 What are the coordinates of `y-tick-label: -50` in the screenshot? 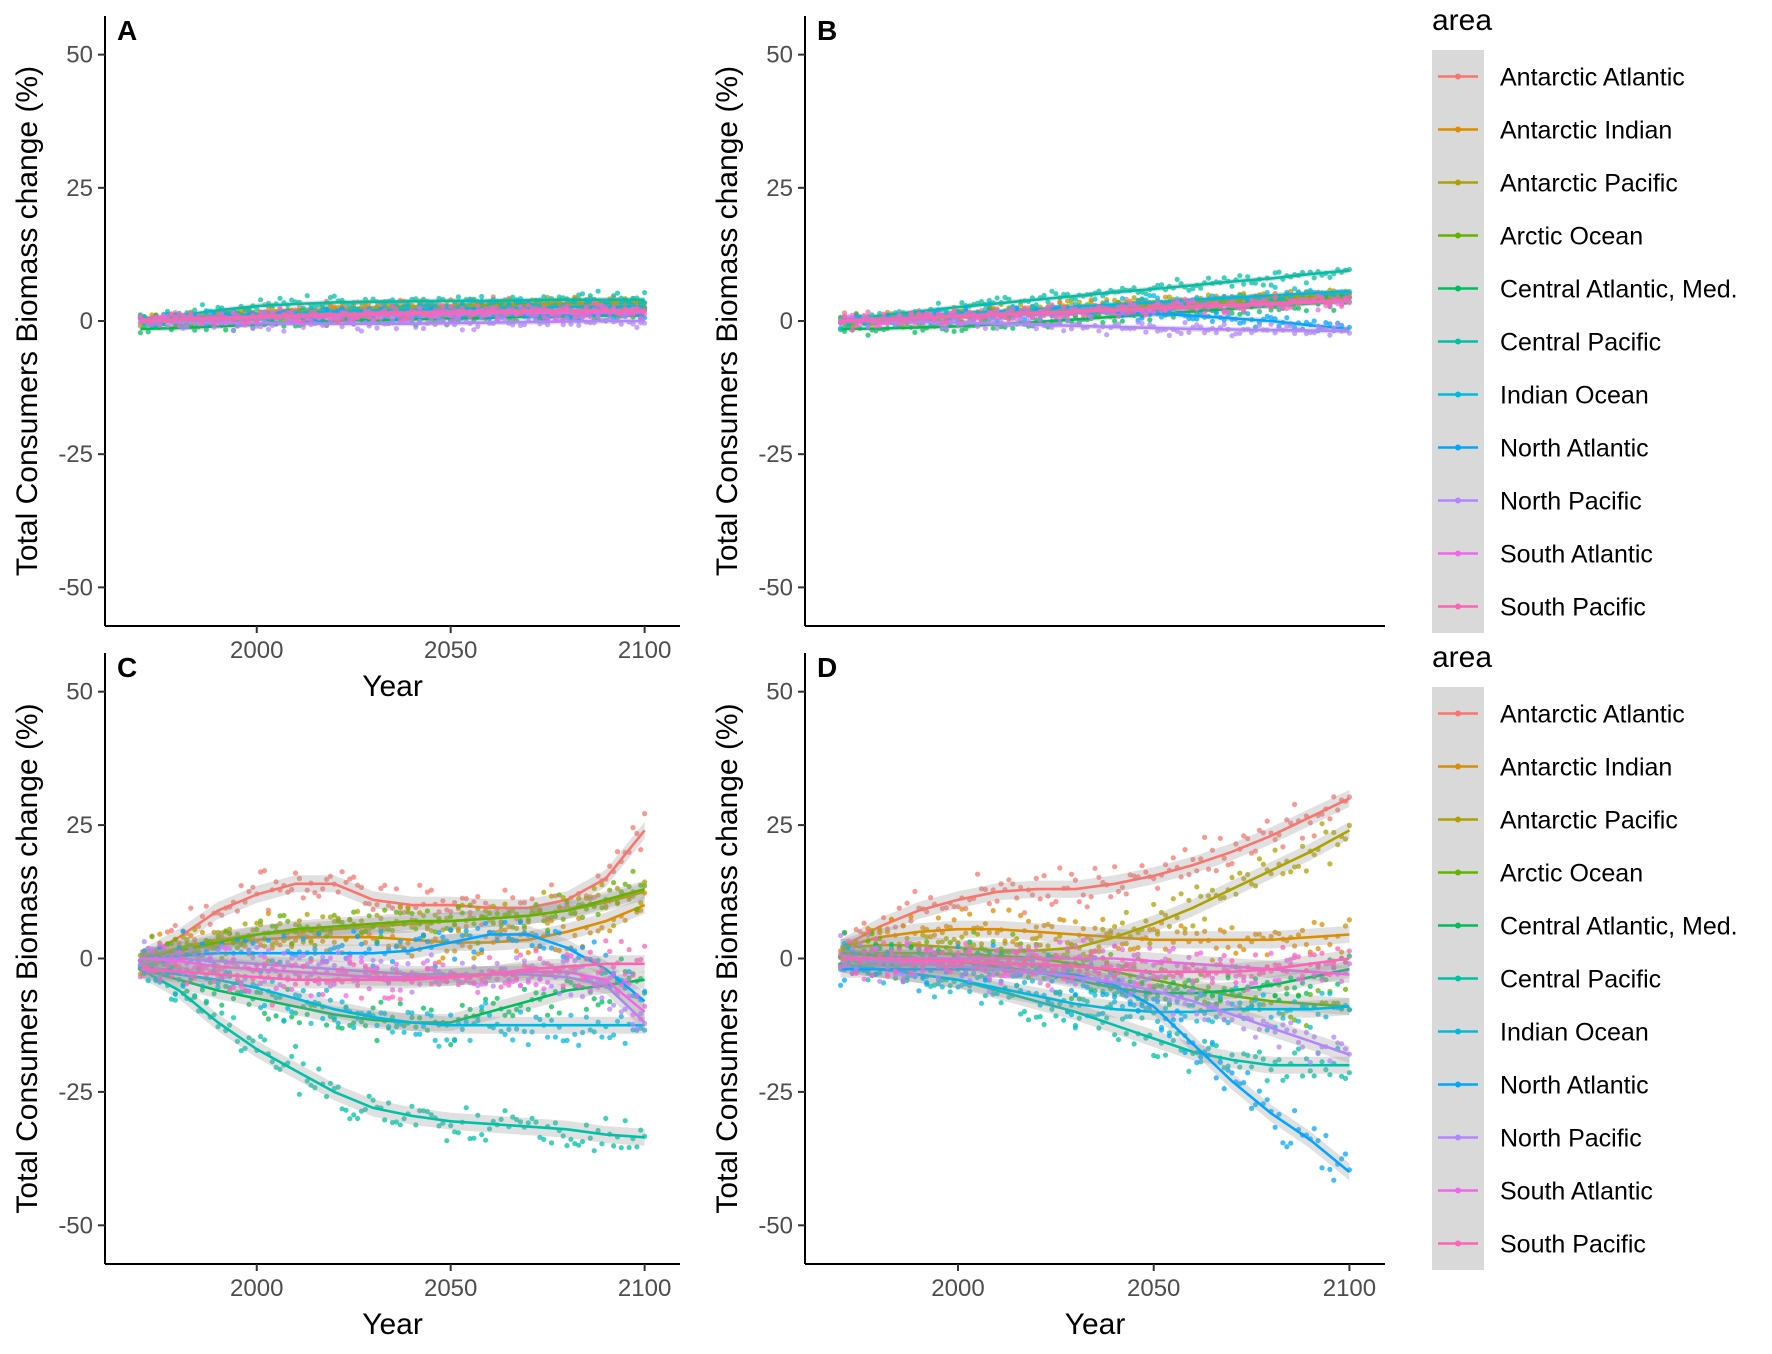 It's located at (775, 587).